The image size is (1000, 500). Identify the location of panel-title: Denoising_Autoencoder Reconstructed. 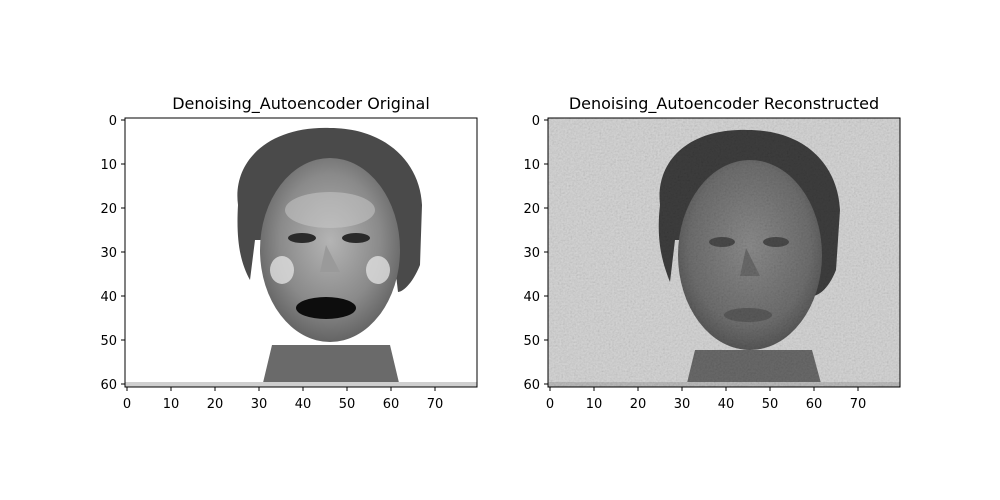
(724, 104).